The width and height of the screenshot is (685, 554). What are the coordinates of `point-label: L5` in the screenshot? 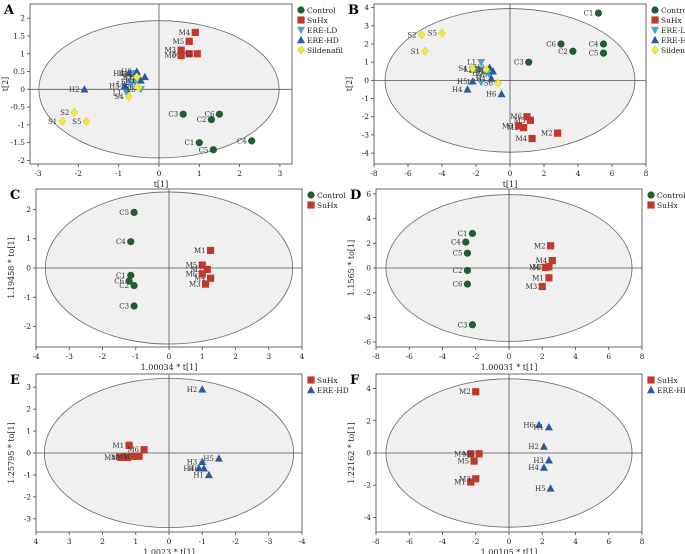 It's located at (131, 90).